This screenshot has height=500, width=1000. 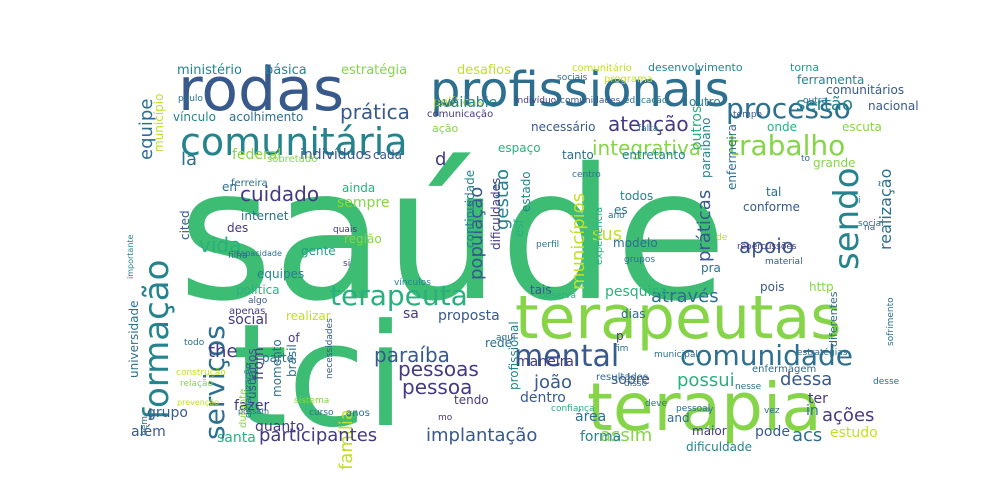 I want to click on word-22: gestão, so click(x=502, y=199).